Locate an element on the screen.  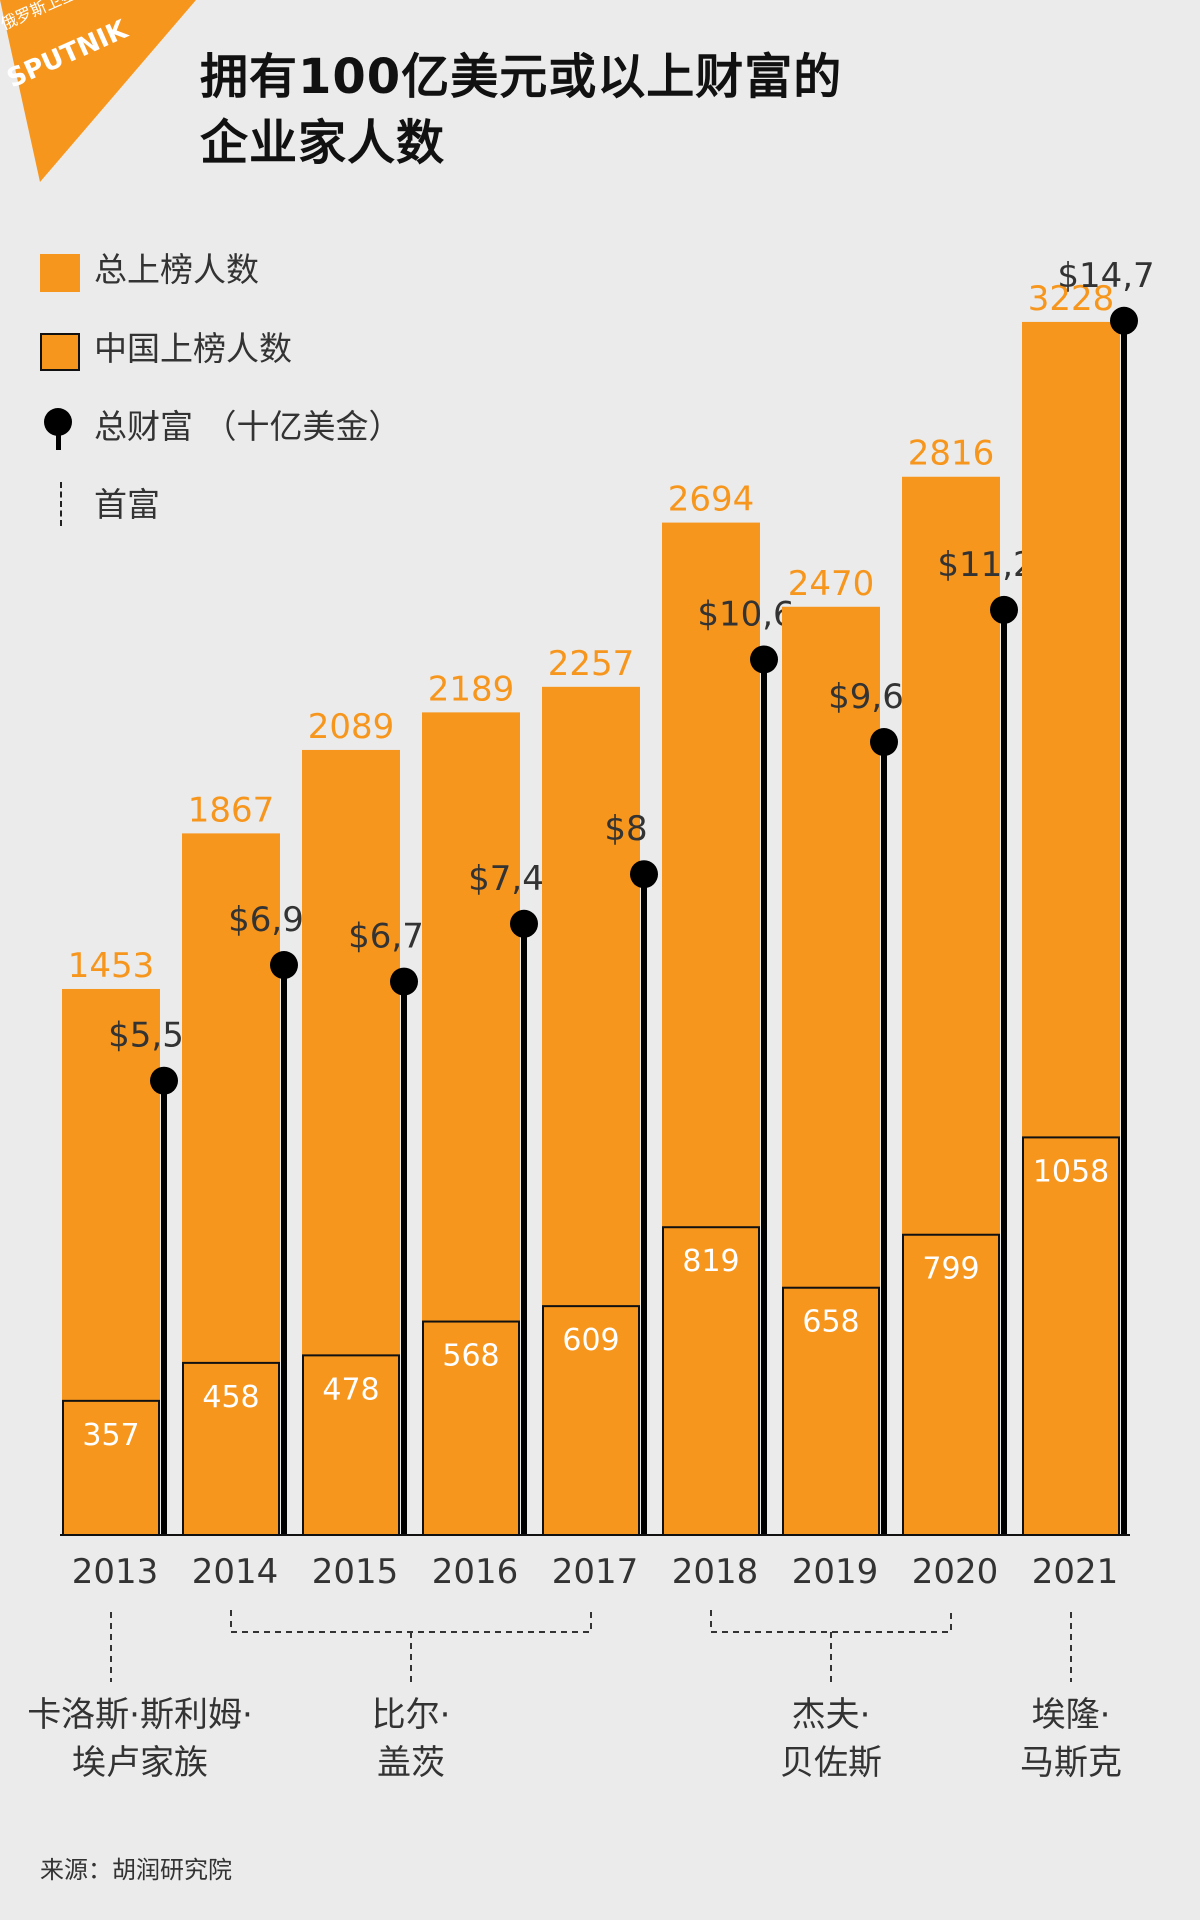
legend-label-richest: 首富 is located at coordinates (127, 504).